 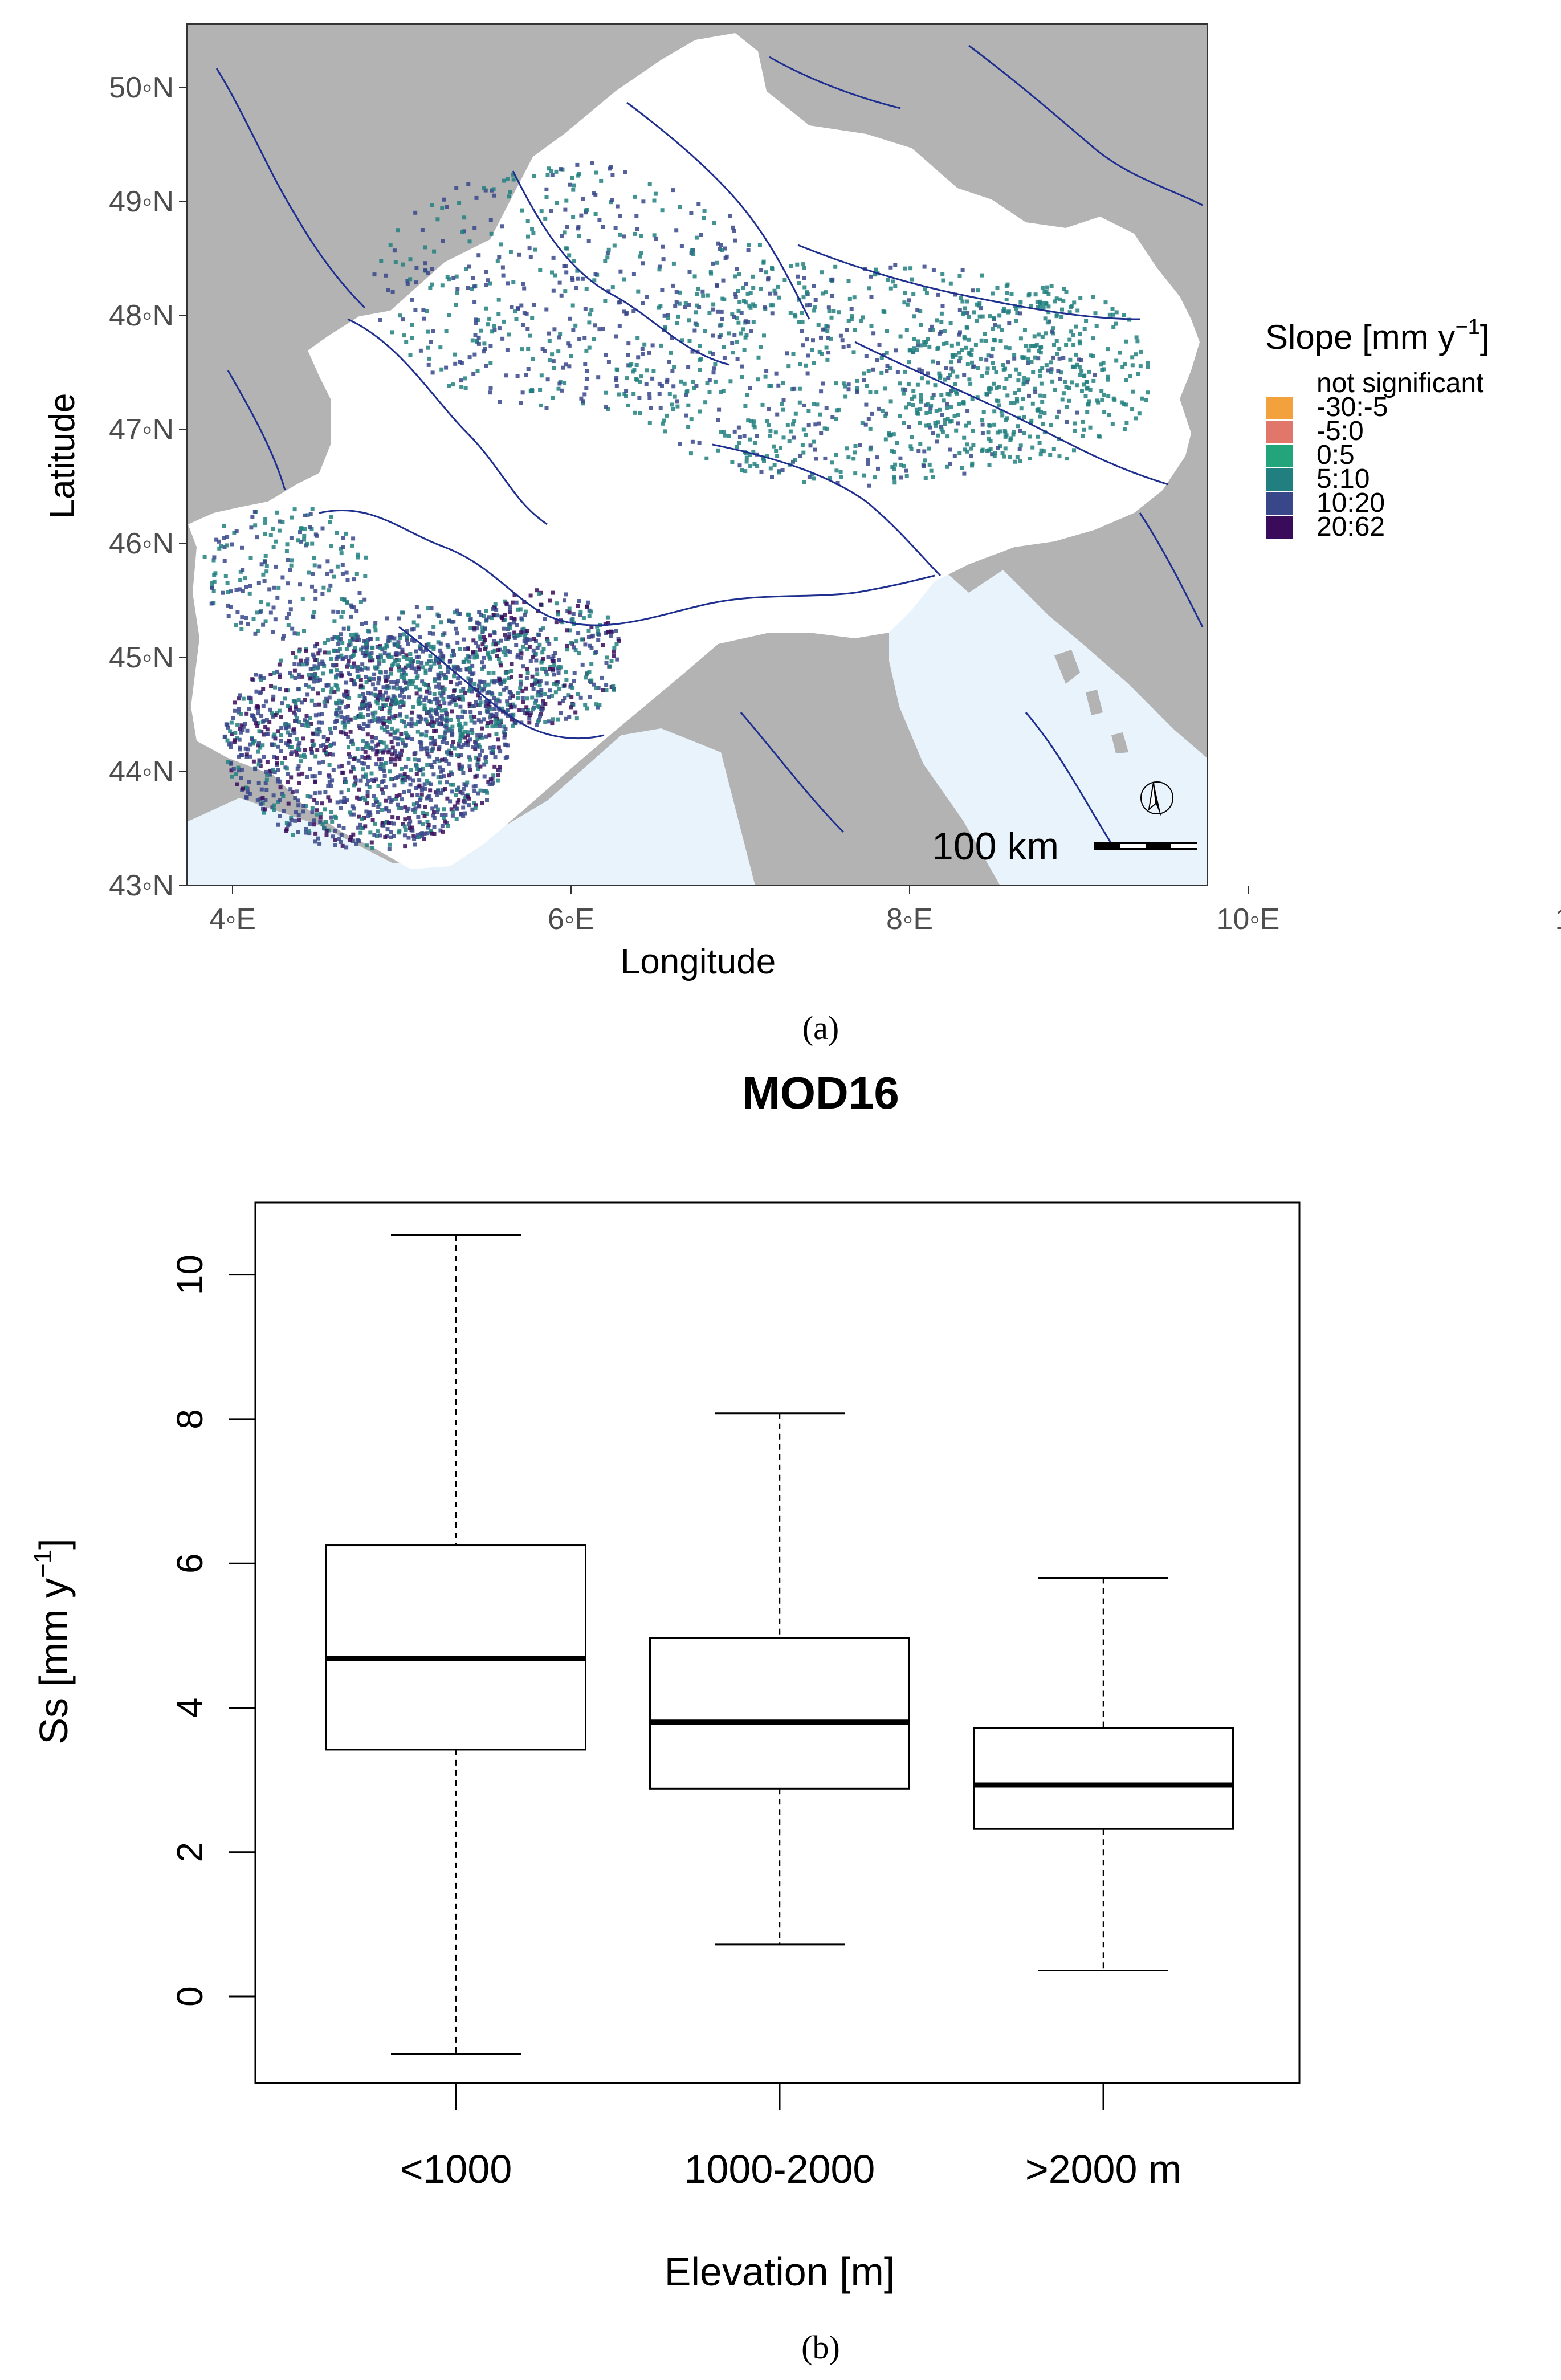 I want to click on map-y-tick-label: 43◦N, so click(x=141, y=886).